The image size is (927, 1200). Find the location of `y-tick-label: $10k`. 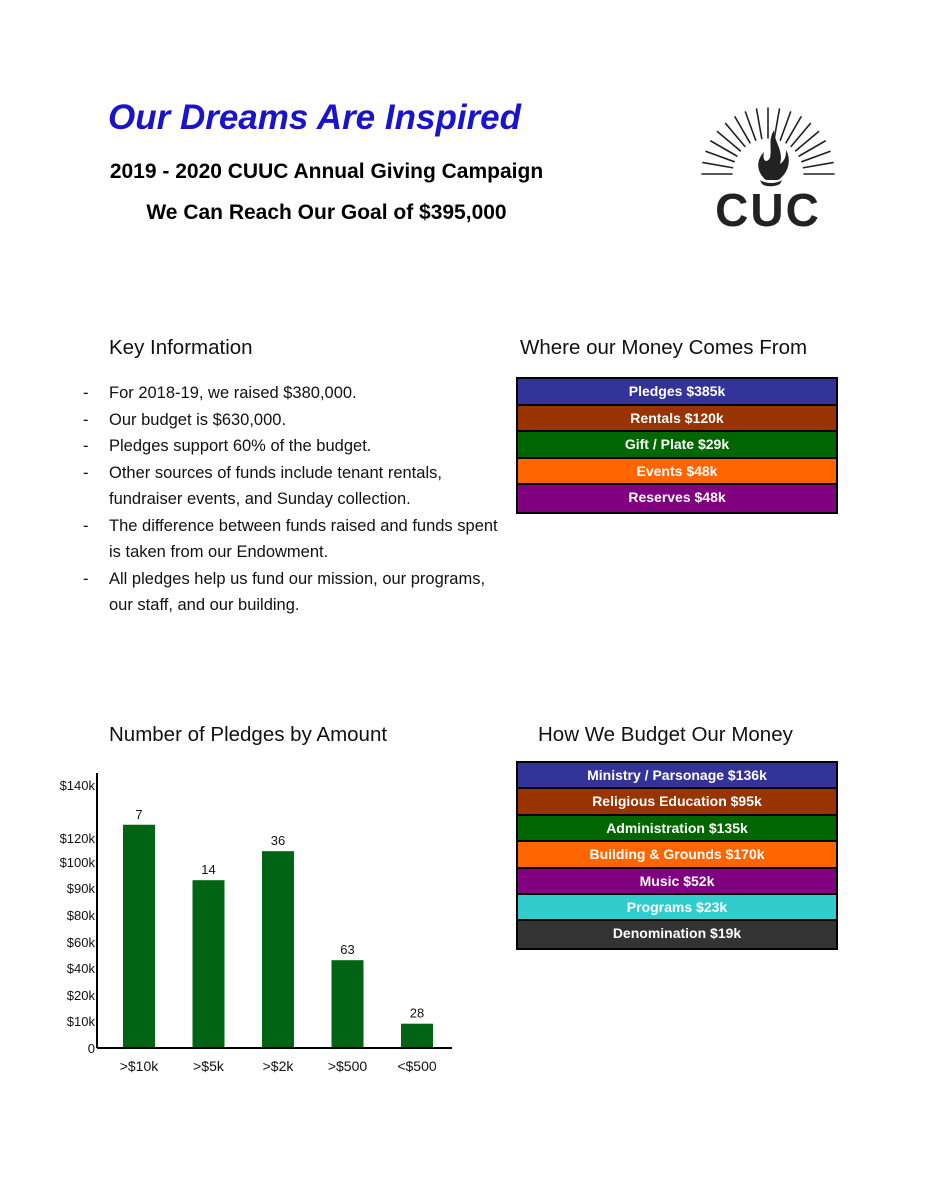

y-tick-label: $10k is located at coordinates (81, 1021).